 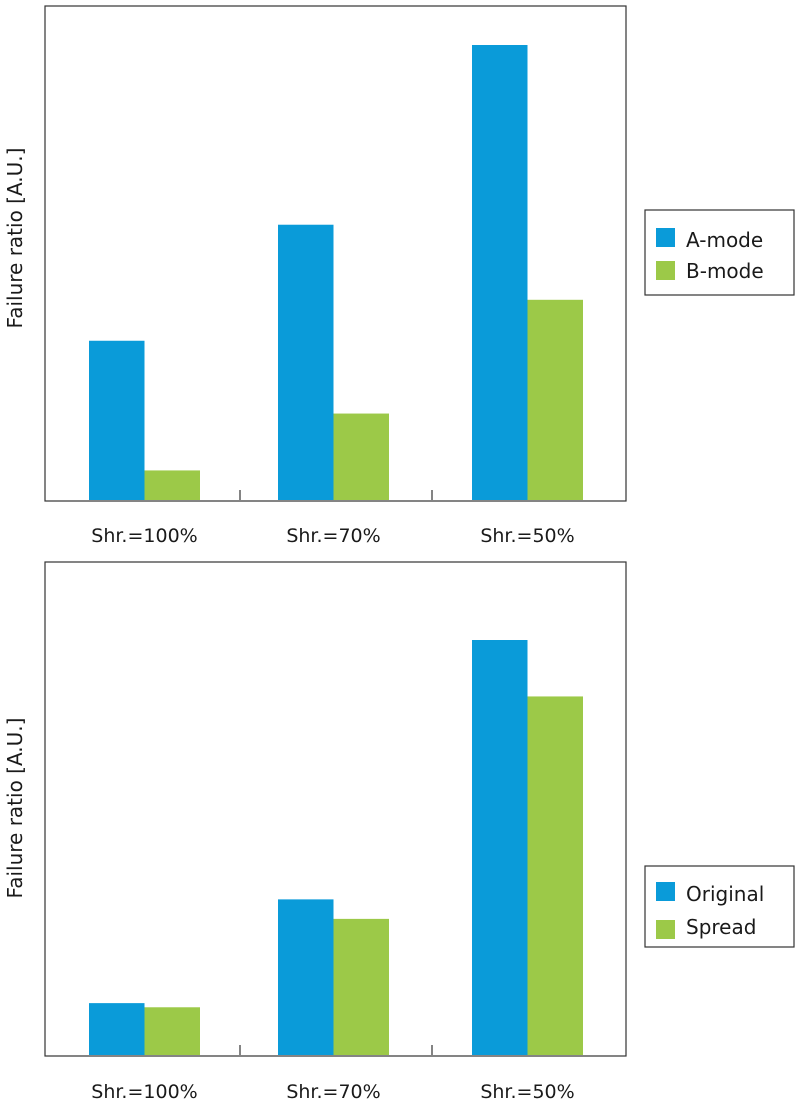 I want to click on legend-swatch-spread, so click(x=665, y=929).